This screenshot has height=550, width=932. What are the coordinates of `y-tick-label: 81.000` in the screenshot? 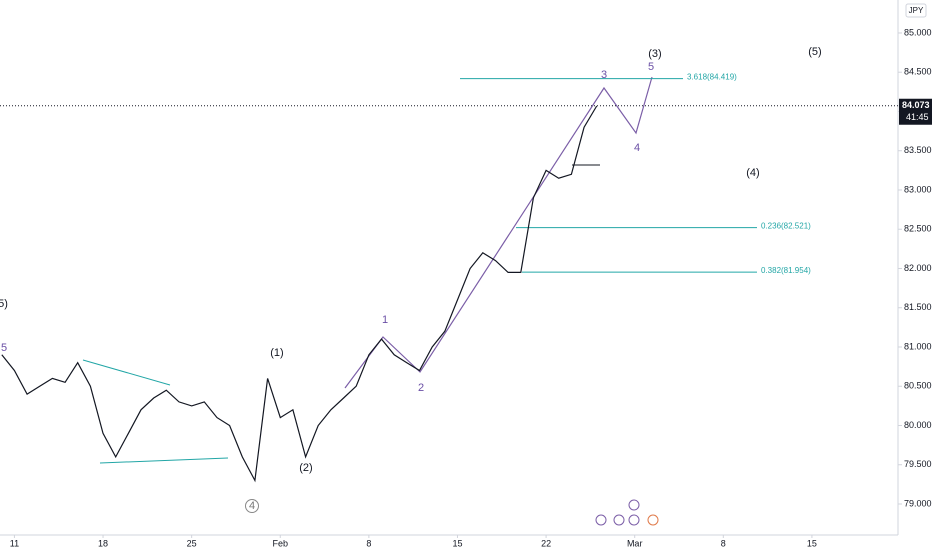 It's located at (918, 346).